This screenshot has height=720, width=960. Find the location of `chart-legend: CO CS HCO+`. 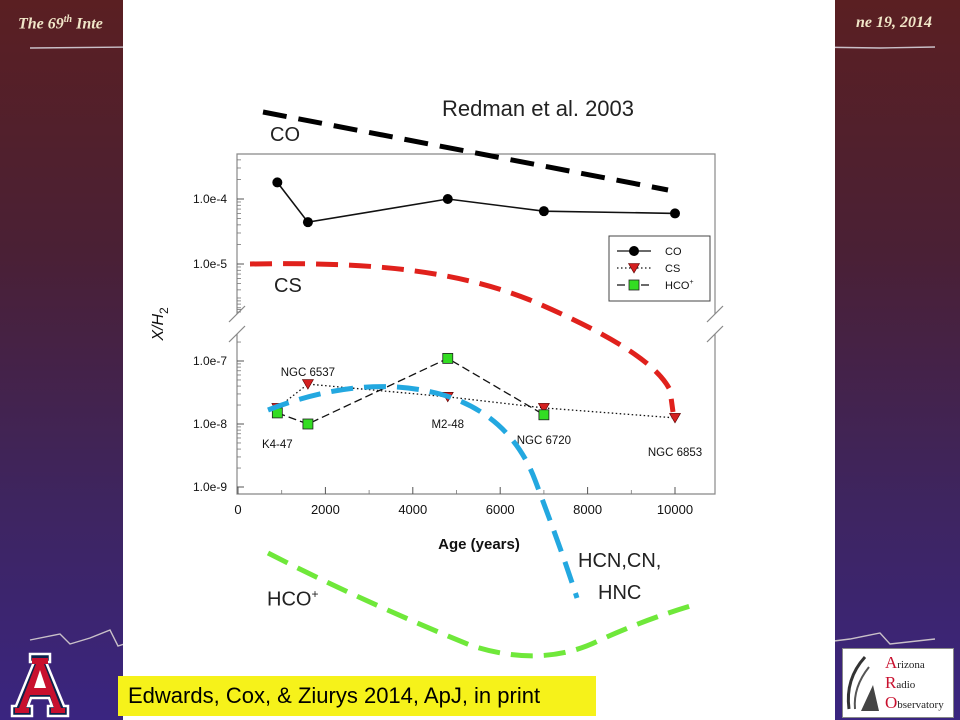

chart-legend: CO CS HCO+ is located at coordinates (659, 268).